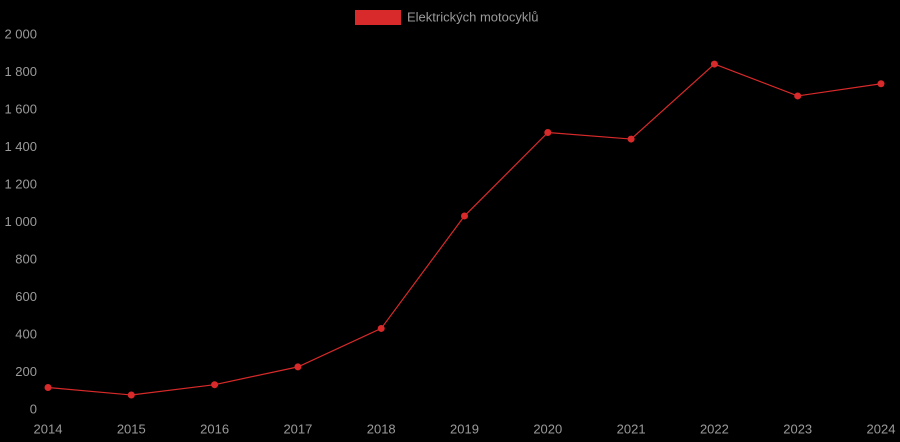 The width and height of the screenshot is (900, 442). I want to click on y-tick-label: 0, so click(33, 408).